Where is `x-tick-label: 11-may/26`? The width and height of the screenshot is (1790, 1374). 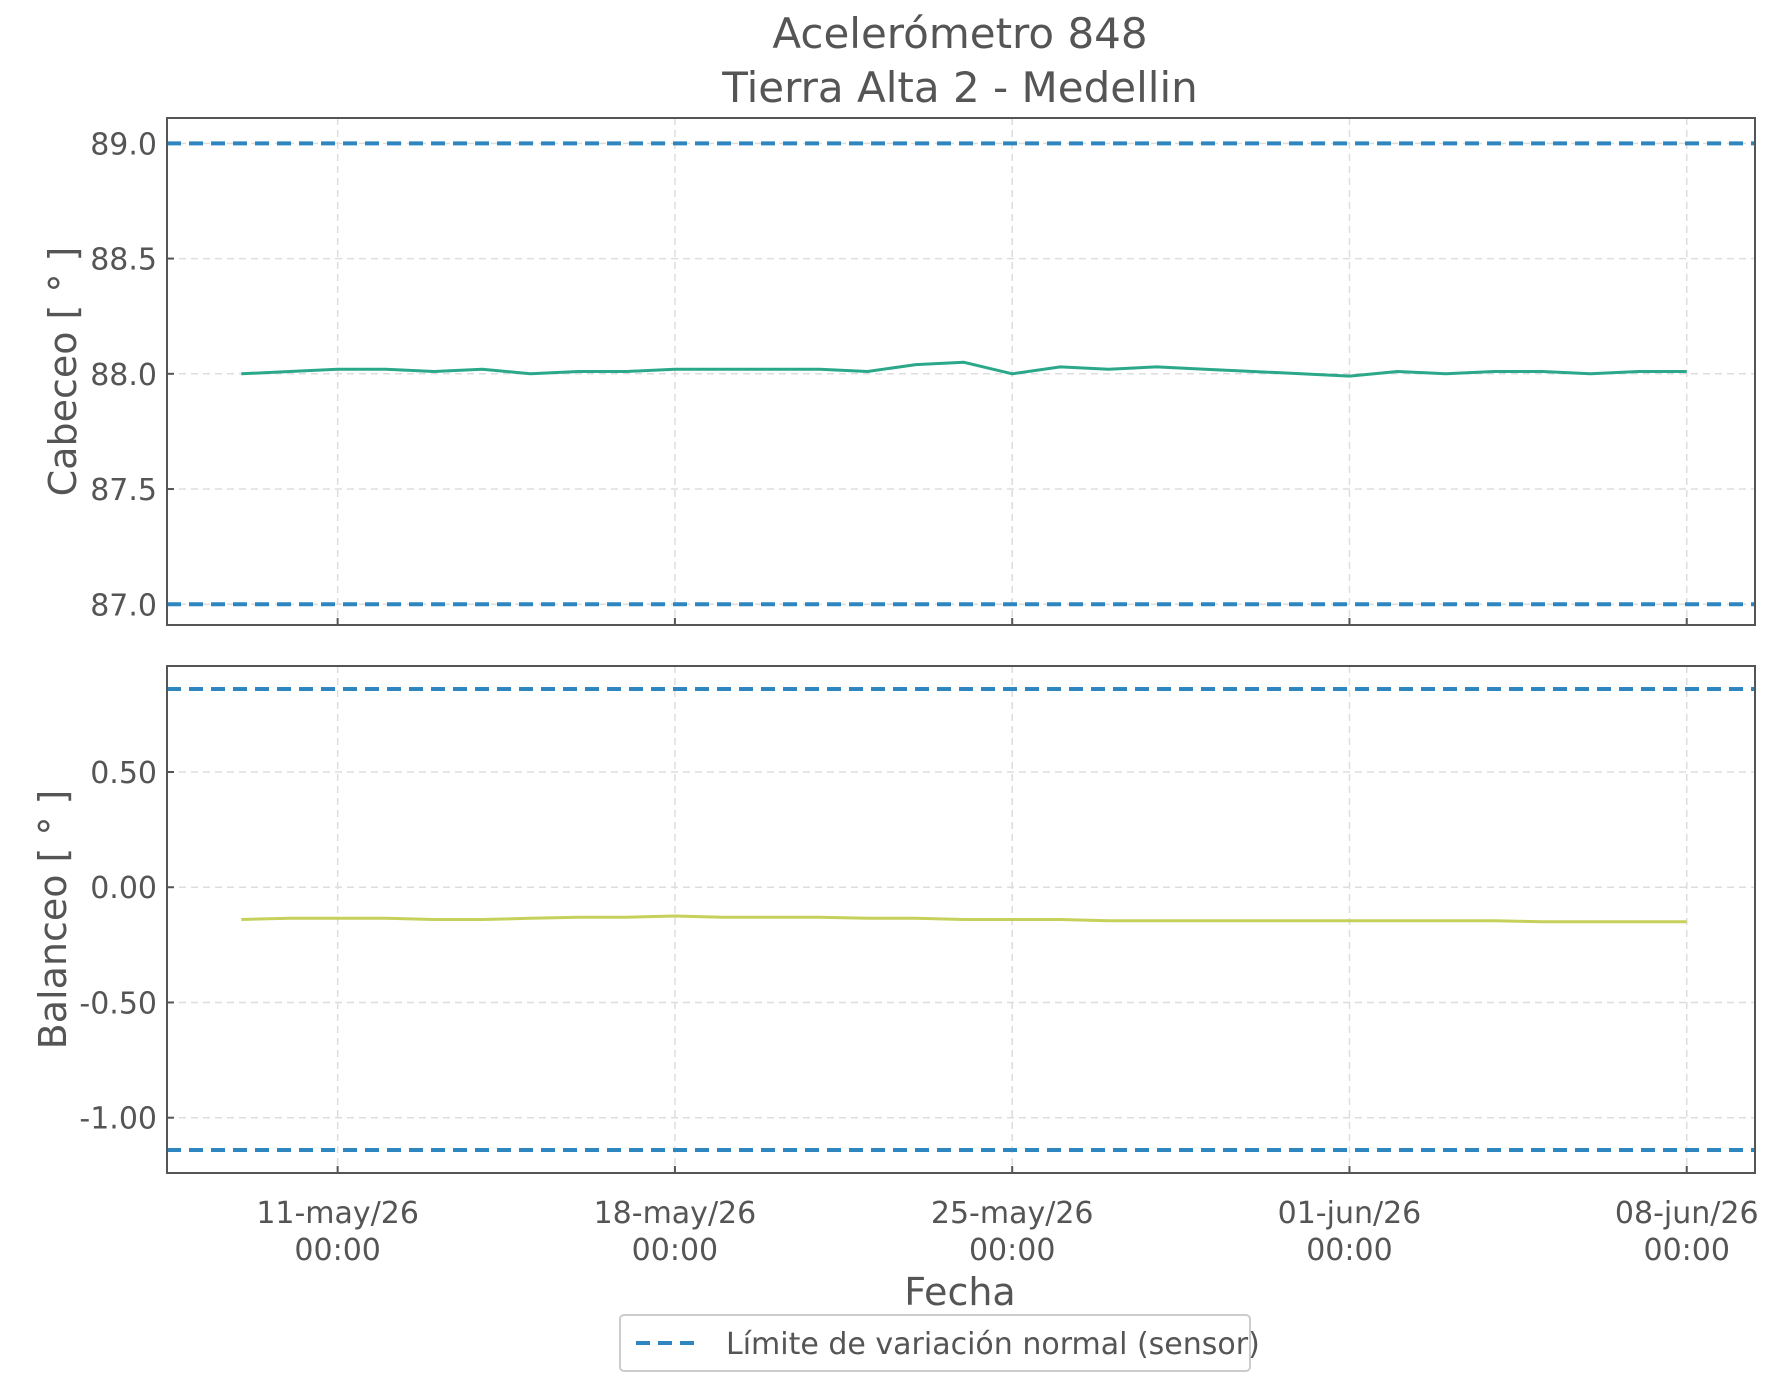
x-tick-label: 11-may/26 is located at coordinates (337, 1213).